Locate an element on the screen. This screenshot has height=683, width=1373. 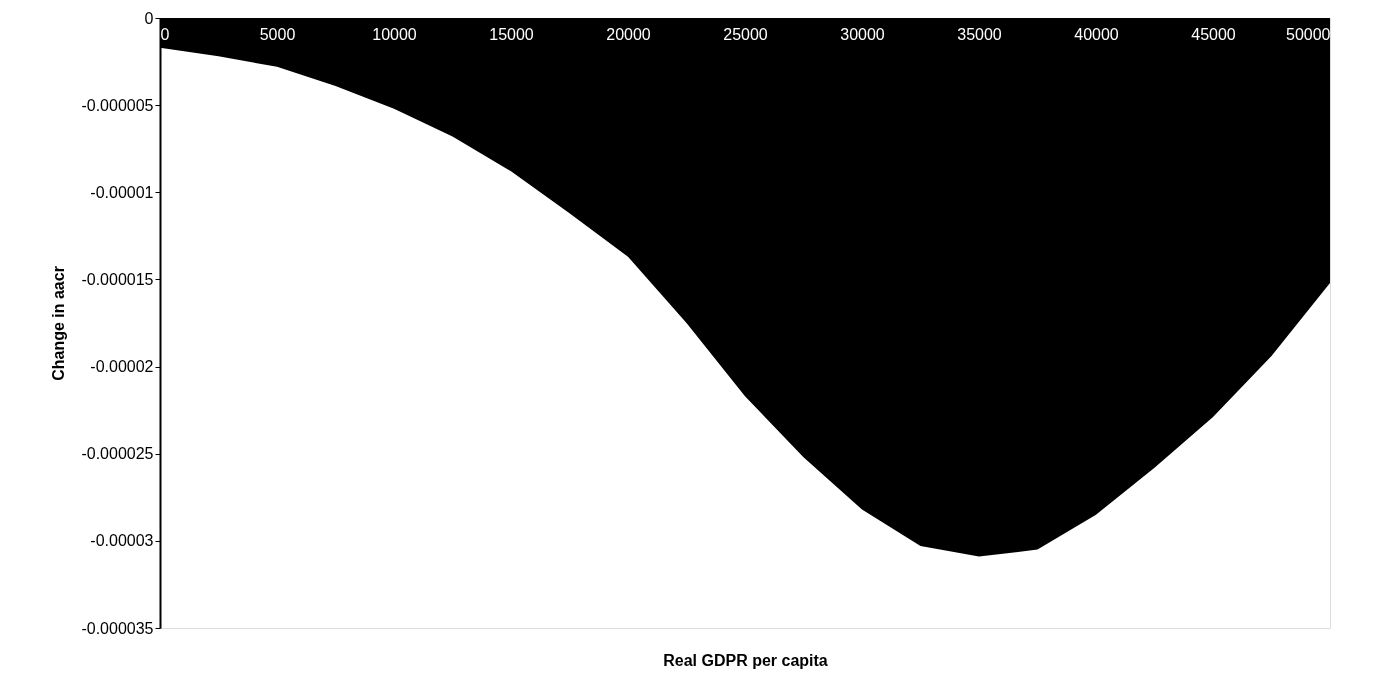
x-tick-label: 40000 is located at coordinates (1096, 34).